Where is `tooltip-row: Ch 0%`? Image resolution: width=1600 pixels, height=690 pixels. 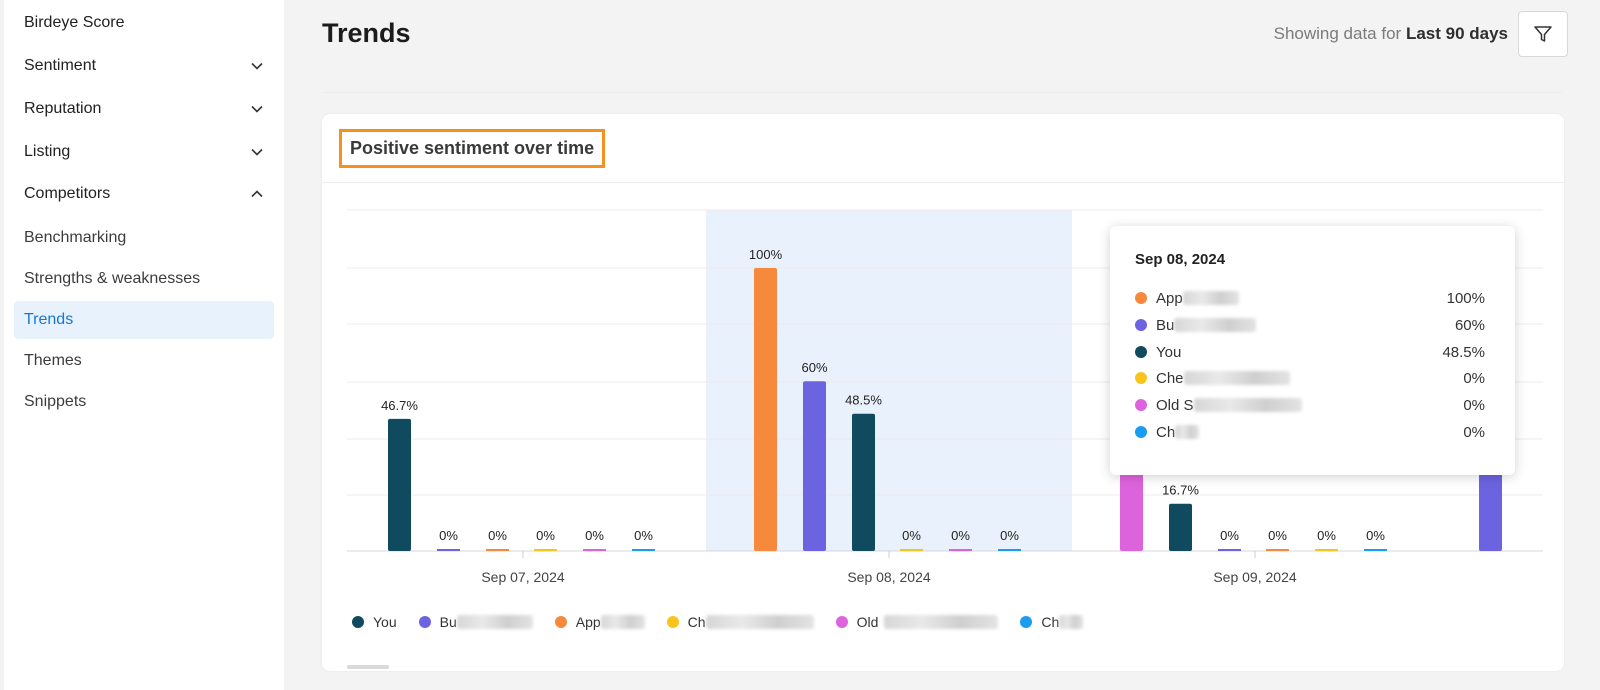
tooltip-row: Ch 0% is located at coordinates (1310, 432).